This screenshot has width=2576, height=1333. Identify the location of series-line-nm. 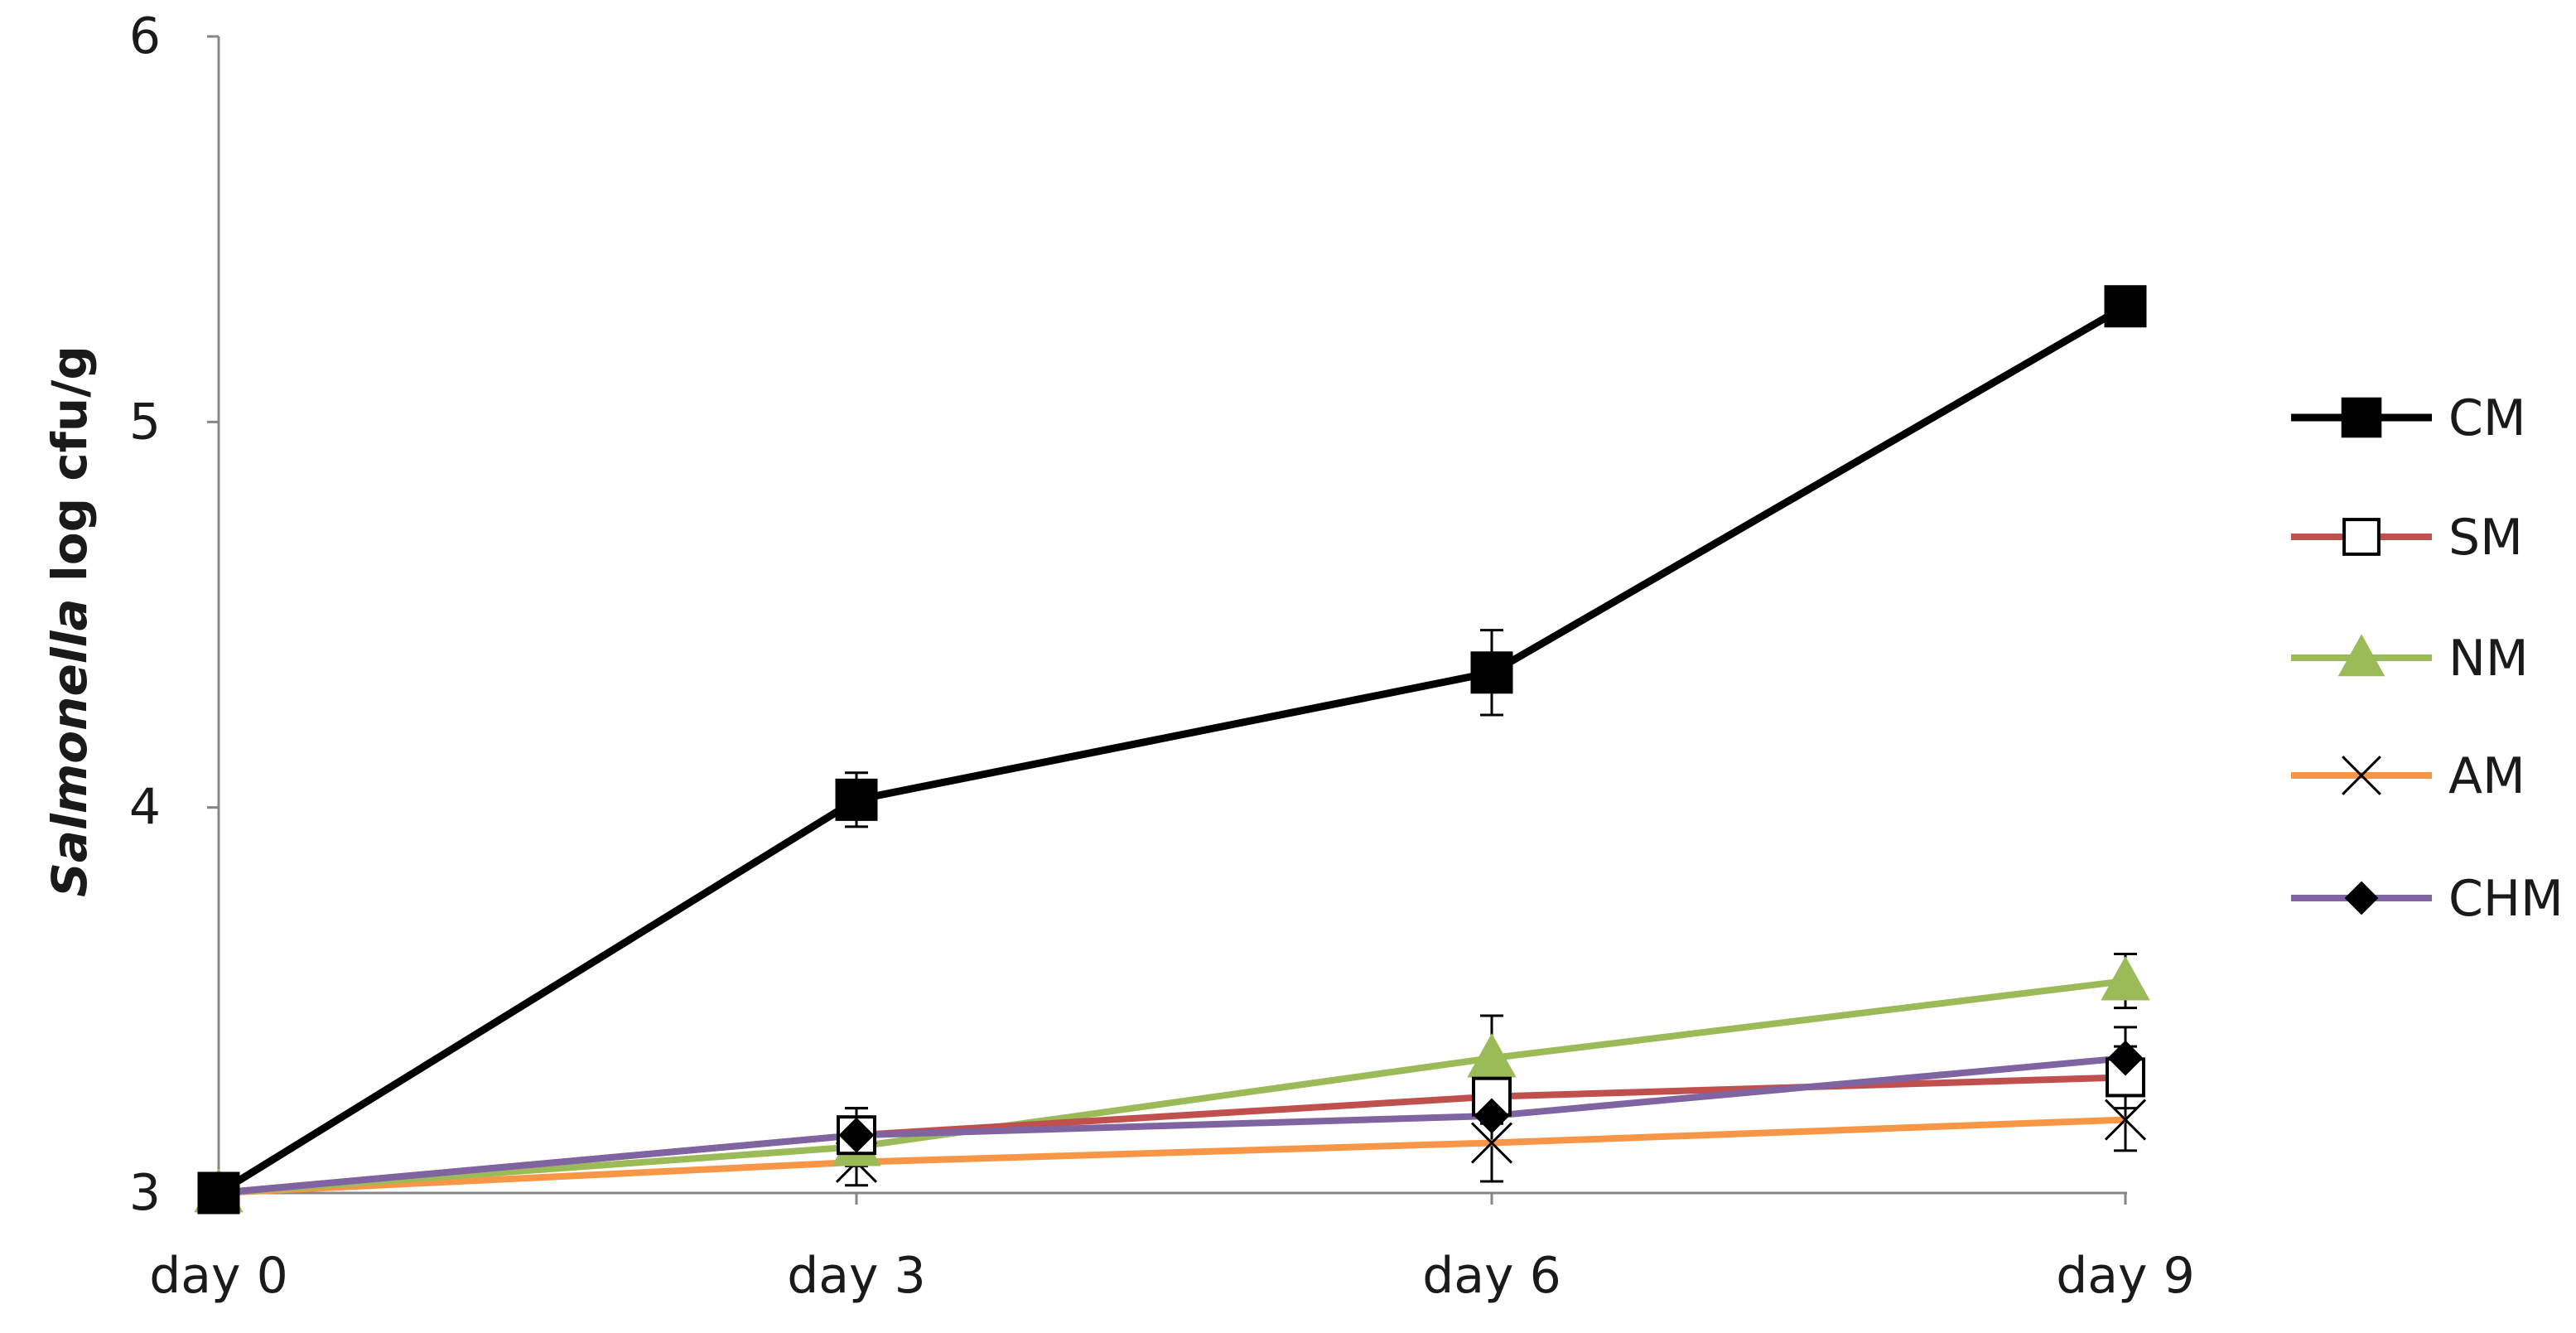
(1172, 1087).